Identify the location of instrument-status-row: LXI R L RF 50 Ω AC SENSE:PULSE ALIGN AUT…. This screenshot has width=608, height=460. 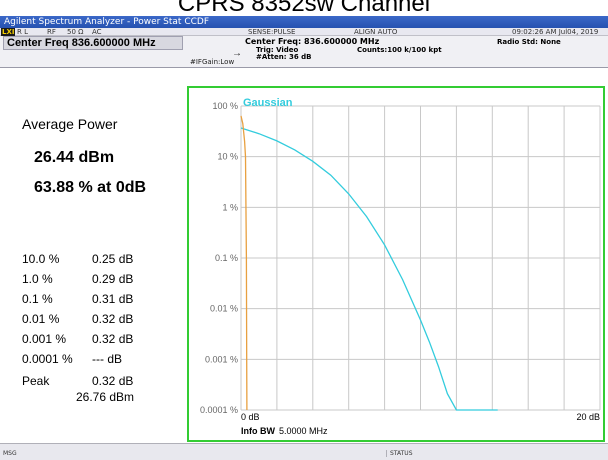
(304, 32).